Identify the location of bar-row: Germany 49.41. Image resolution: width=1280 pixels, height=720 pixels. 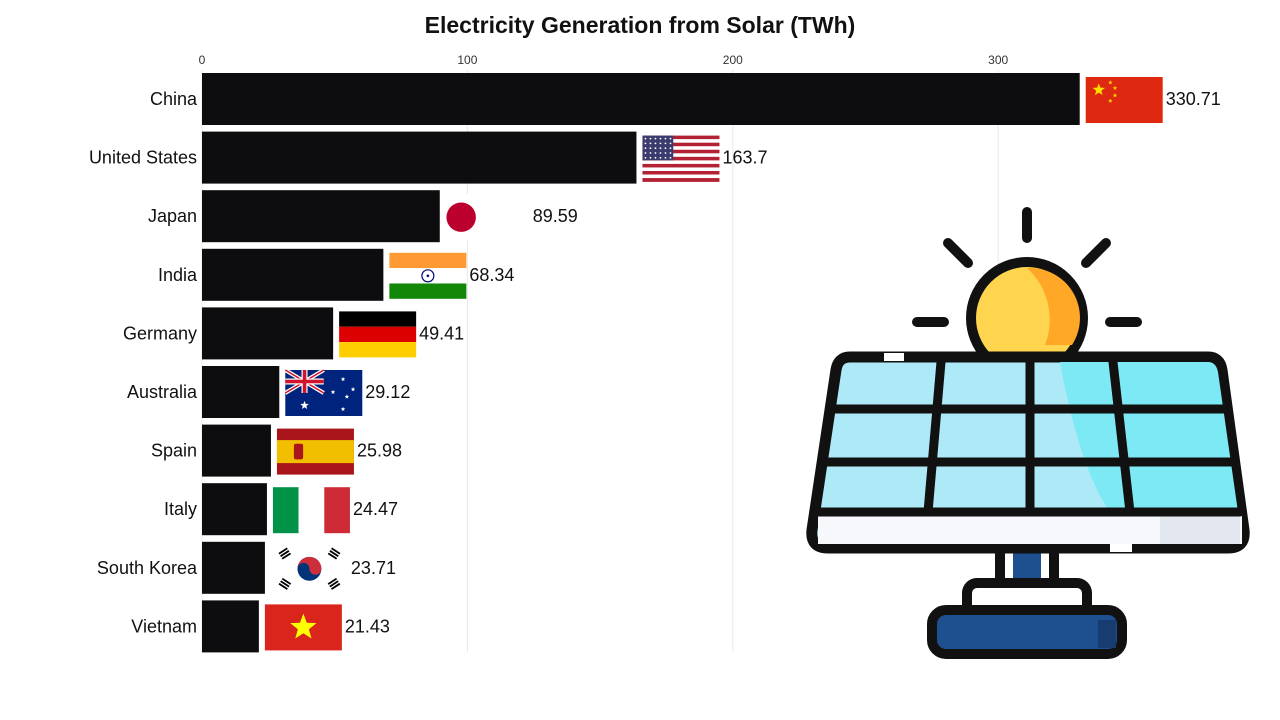
(293, 333).